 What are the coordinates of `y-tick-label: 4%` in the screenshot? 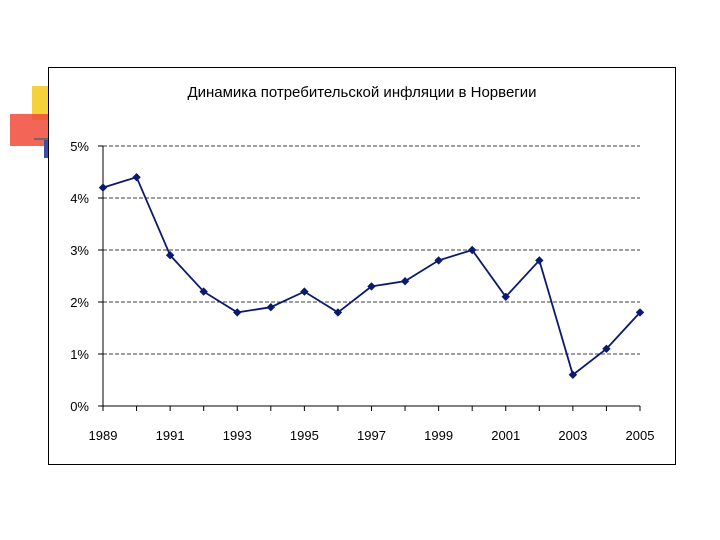 It's located at (79, 198).